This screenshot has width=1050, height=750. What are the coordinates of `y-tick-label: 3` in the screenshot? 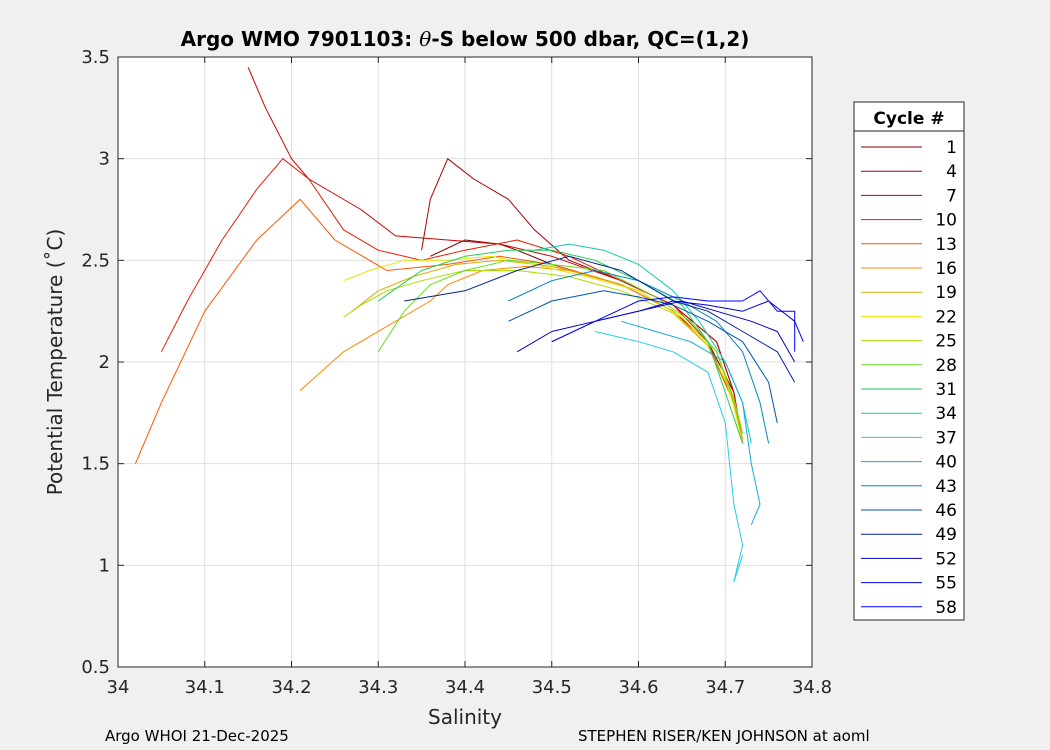 It's located at (104, 159).